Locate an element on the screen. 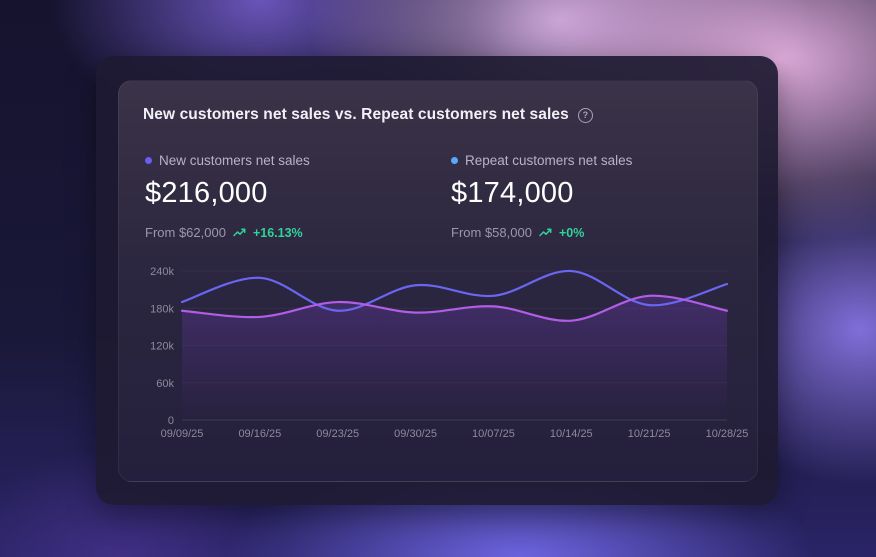 The image size is (876, 557). y-tick-label: 120k is located at coordinates (162, 347).